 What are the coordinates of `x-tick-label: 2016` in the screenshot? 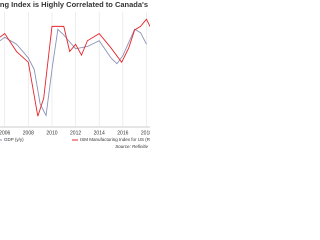 It's located at (122, 133).